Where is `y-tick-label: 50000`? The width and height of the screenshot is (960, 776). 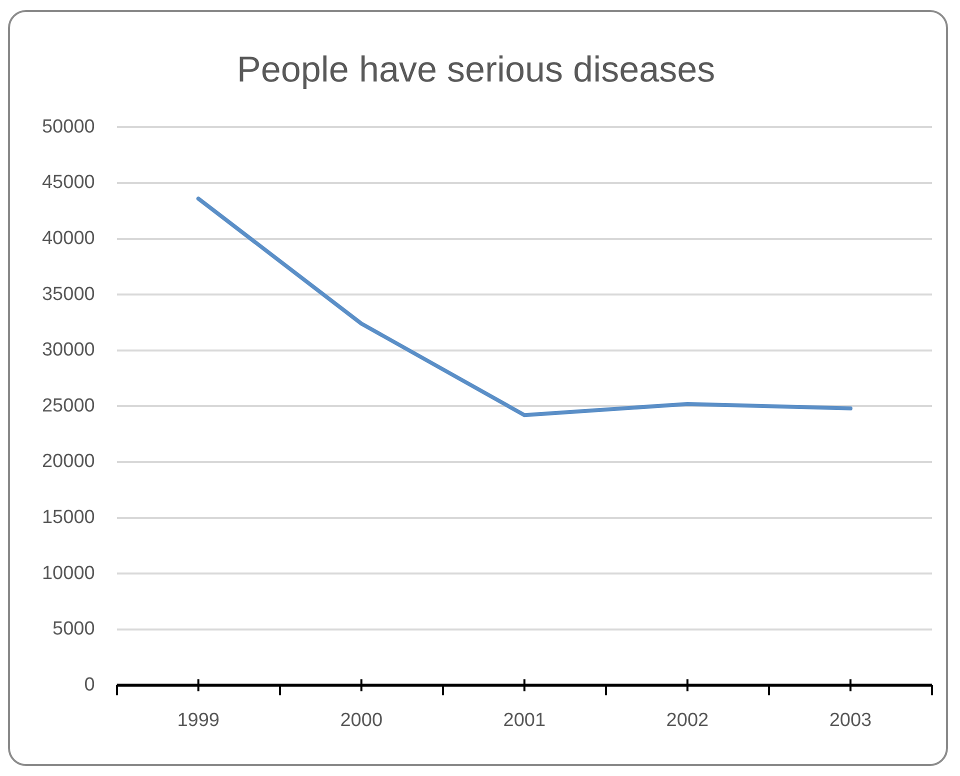 y-tick-label: 50000 is located at coordinates (68, 127).